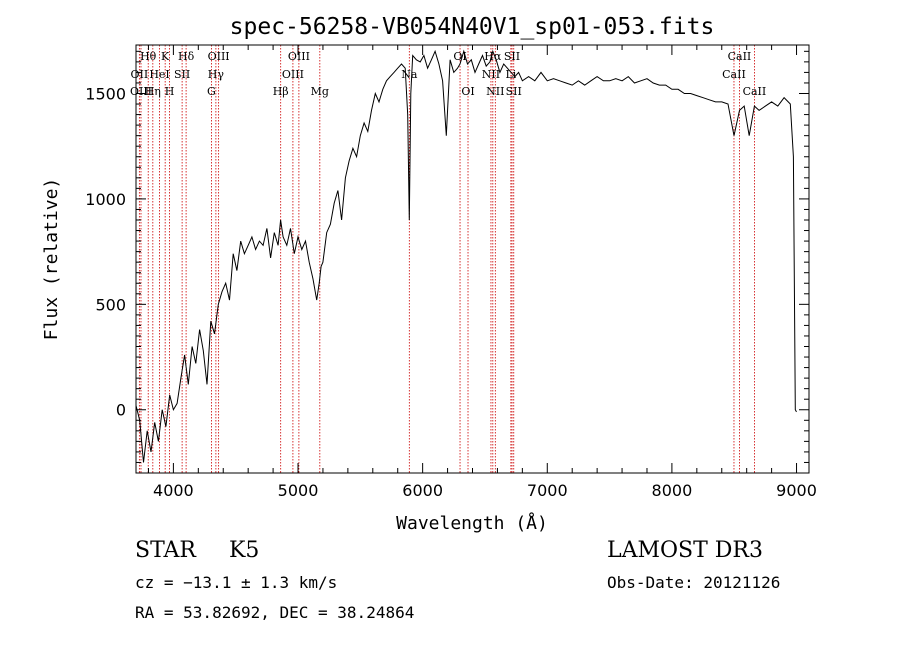  Describe the element at coordinates (409, 74) in the screenshot. I see `line-marker-label: Na` at that location.